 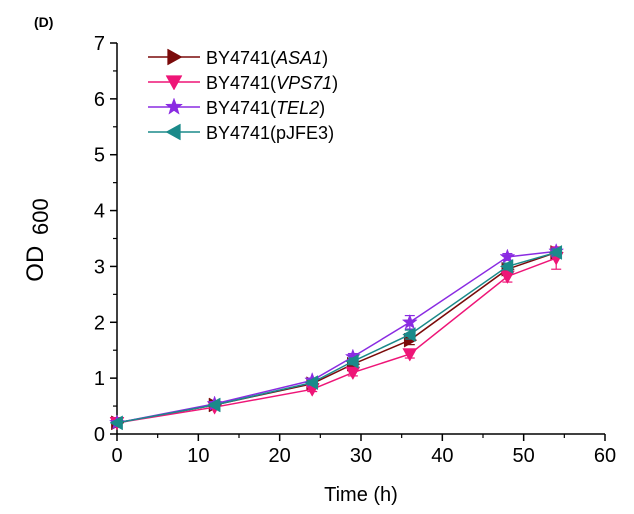 I want to click on x-tick-label: 50, so click(x=524, y=456).